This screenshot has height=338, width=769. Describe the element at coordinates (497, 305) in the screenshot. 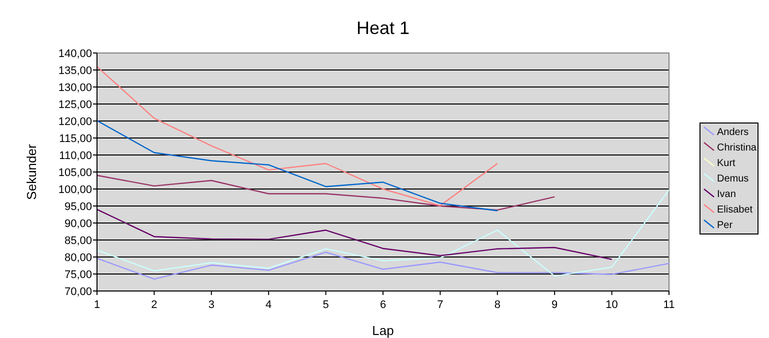

I see `x-tick-label: 8` at that location.